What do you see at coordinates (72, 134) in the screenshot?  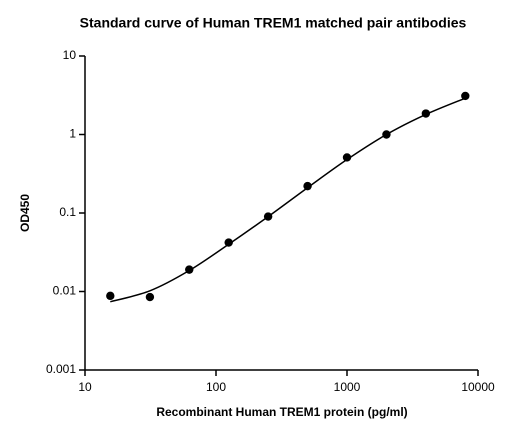 I see `y-tick-label: 1` at bounding box center [72, 134].